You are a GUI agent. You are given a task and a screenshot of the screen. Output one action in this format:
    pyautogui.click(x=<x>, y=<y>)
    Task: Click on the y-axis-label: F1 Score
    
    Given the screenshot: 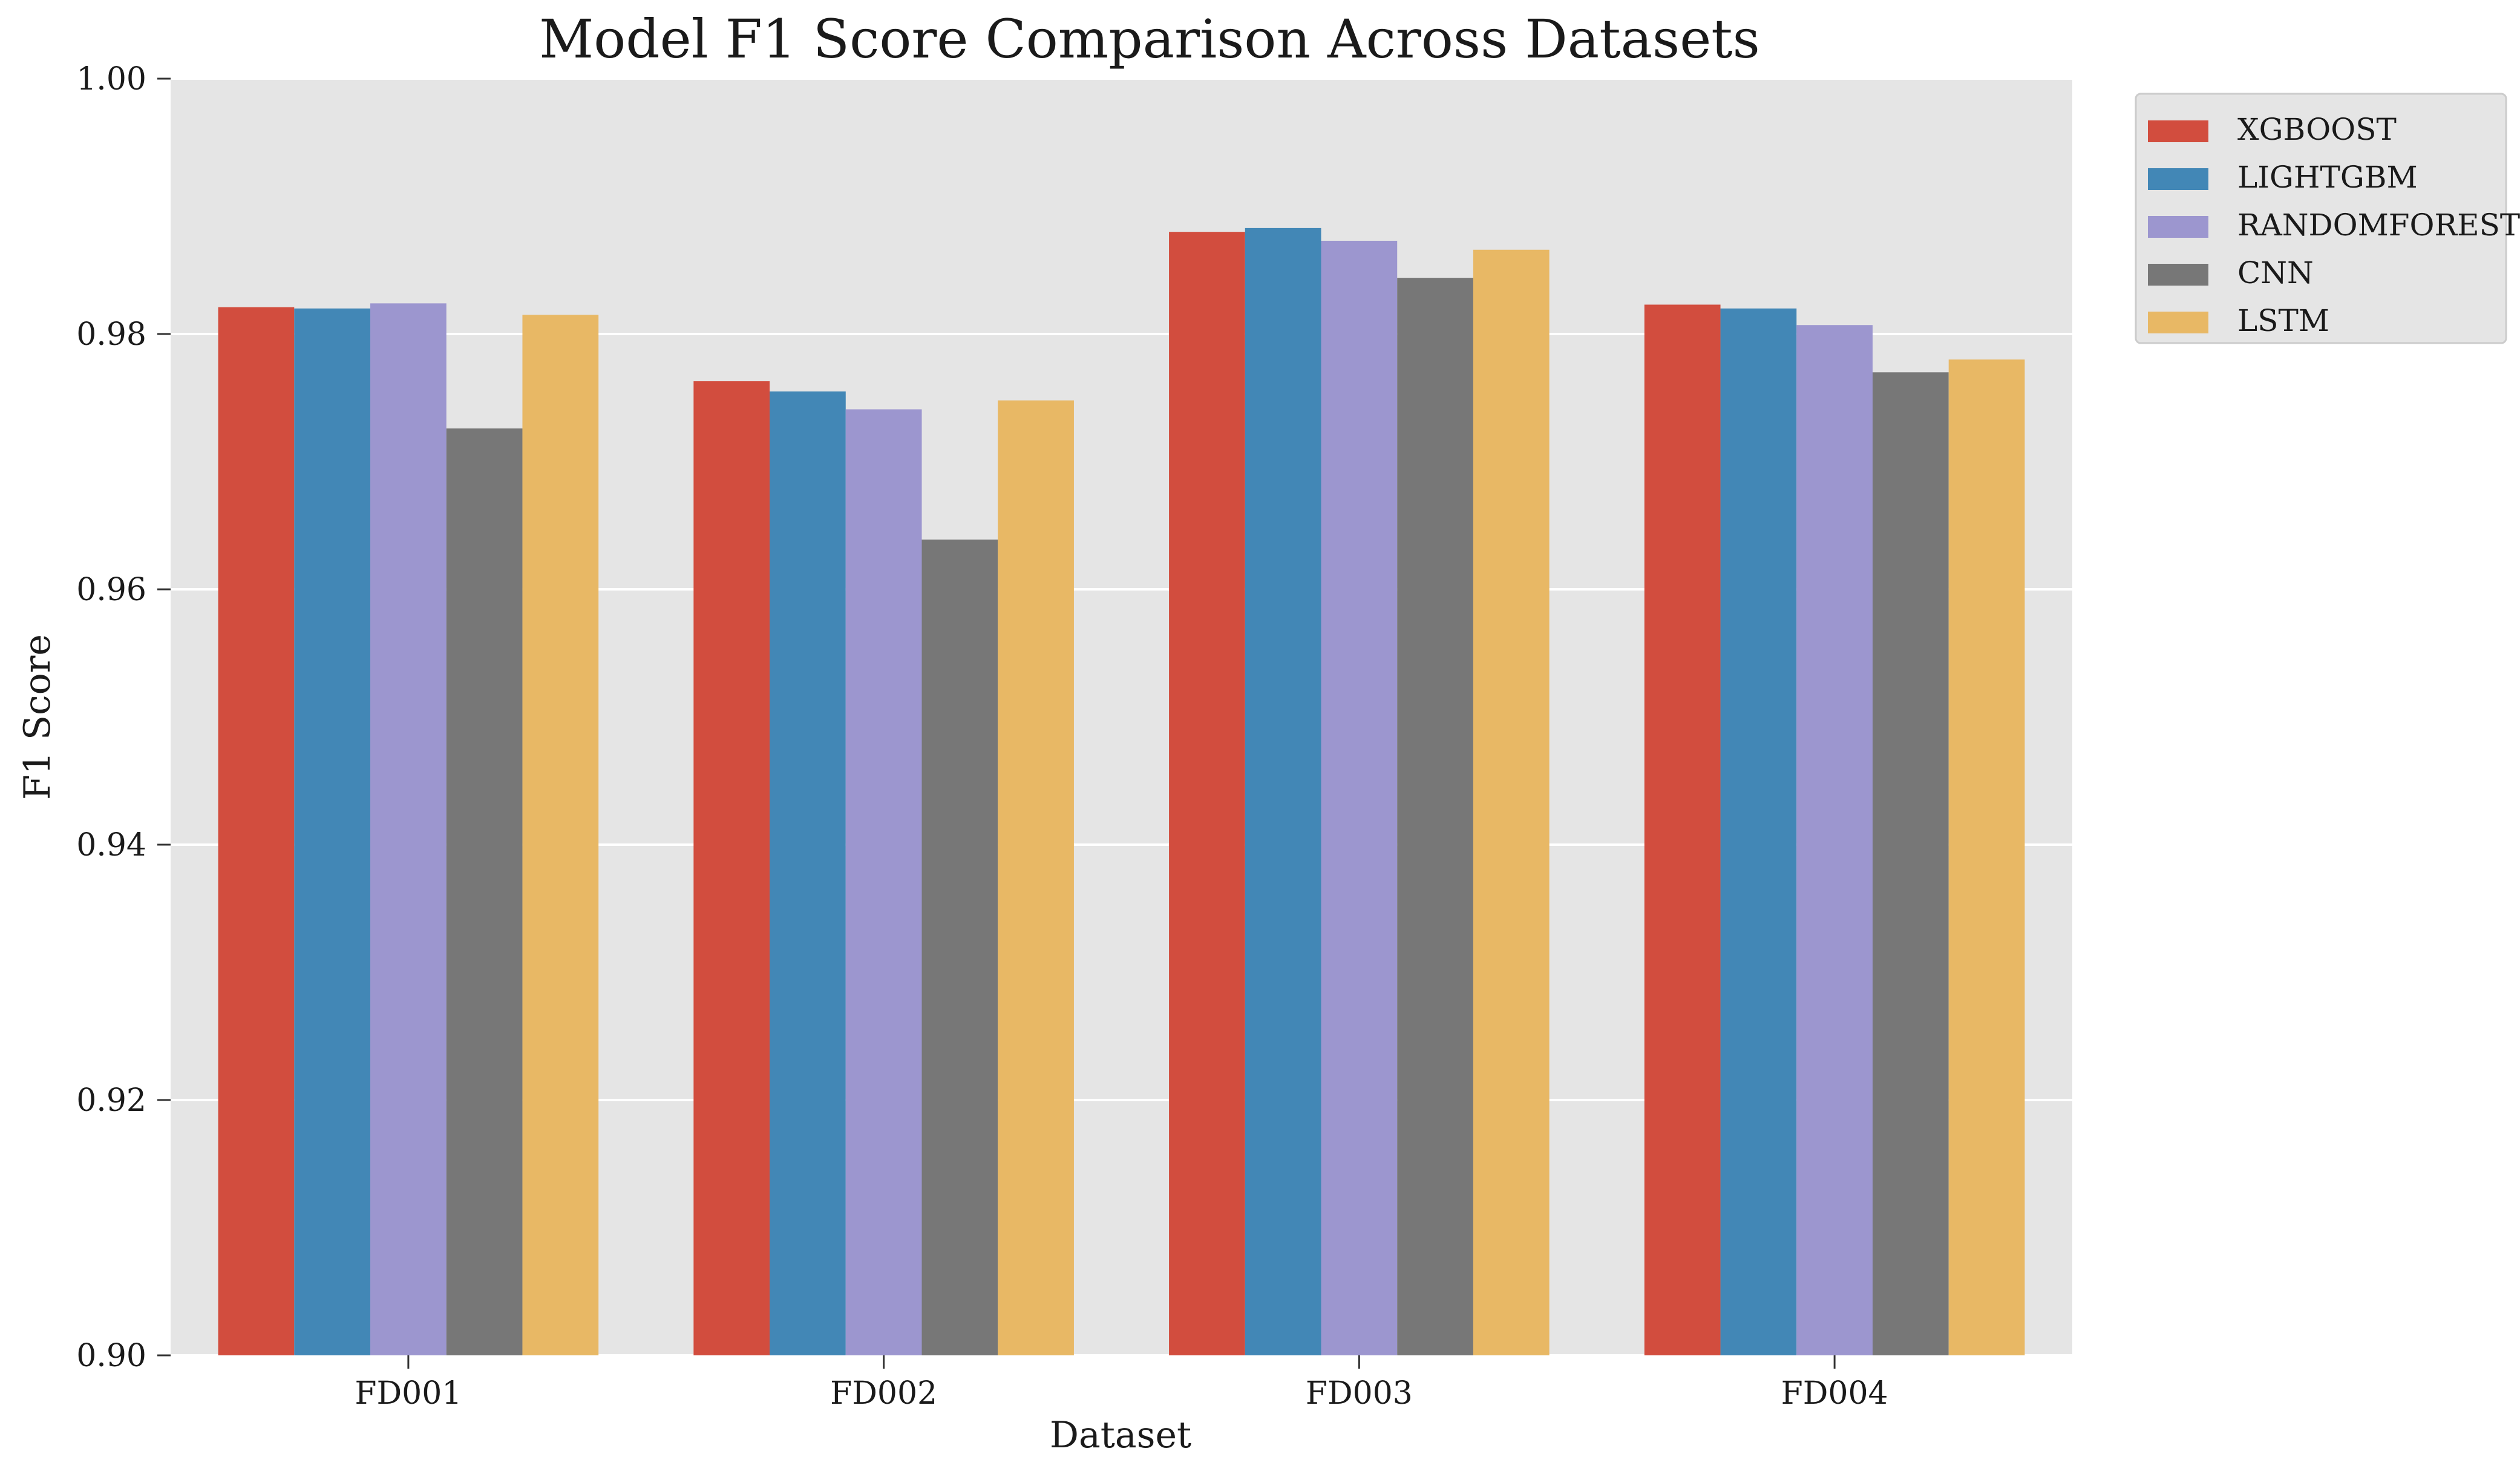 What is the action you would take?
    pyautogui.click(x=37, y=717)
    